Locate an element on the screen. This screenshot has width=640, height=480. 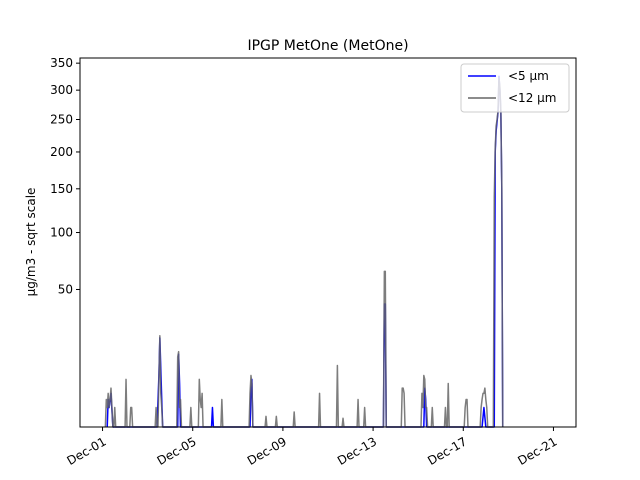
legend-label-1: <12 µm is located at coordinates (532, 98).